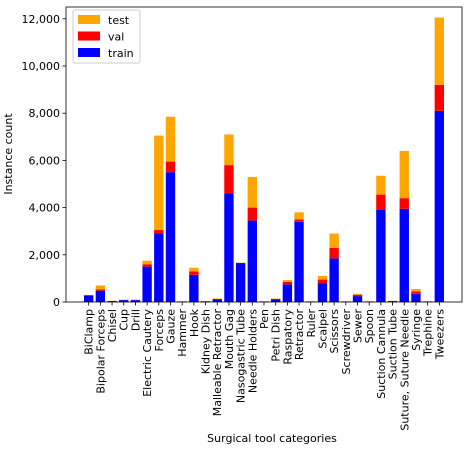 Image resolution: width=474 pixels, height=452 pixels. What do you see at coordinates (182, 333) in the screenshot?
I see `x-tick-label: Hammer` at bounding box center [182, 333].